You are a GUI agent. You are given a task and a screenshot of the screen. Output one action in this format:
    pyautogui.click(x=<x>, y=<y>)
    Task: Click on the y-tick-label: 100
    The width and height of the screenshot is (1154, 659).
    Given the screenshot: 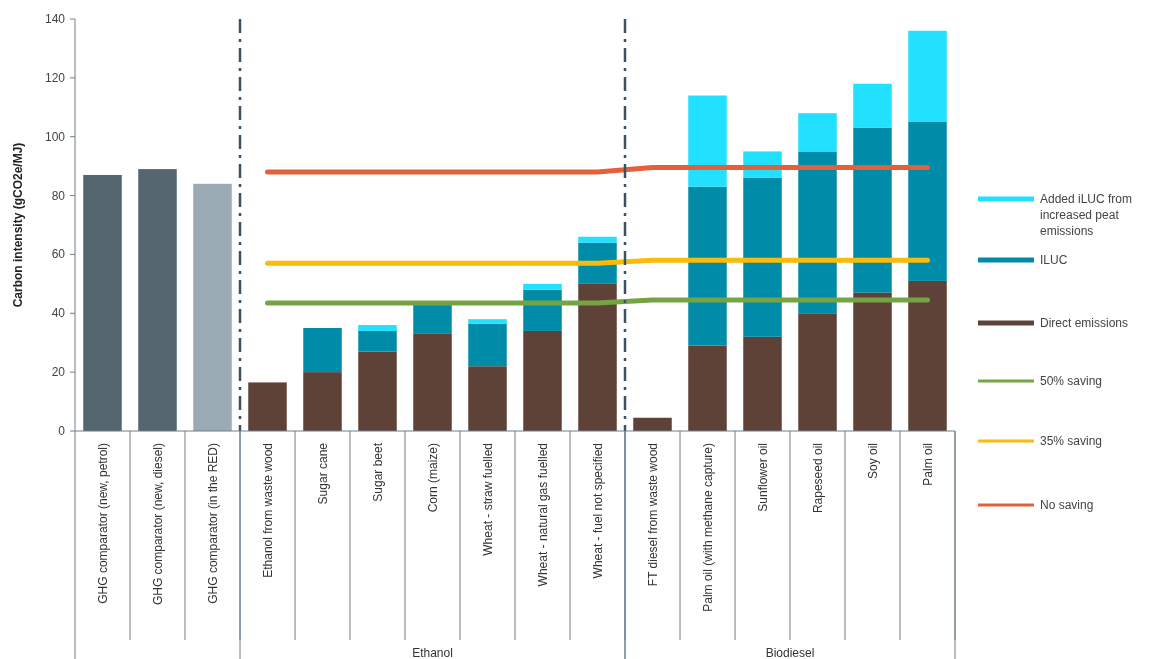 What is the action you would take?
    pyautogui.click(x=55, y=136)
    